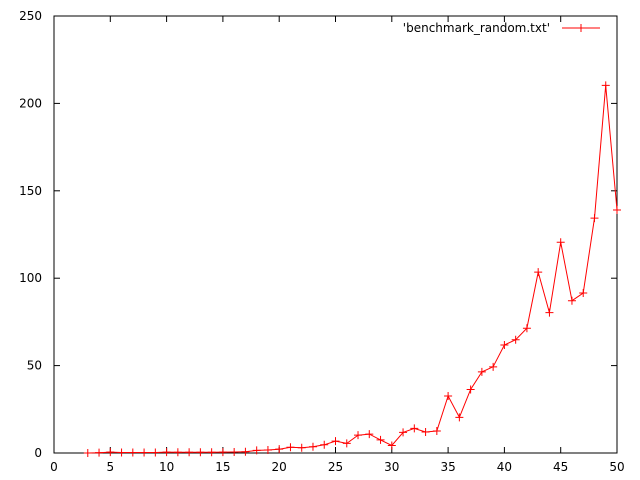  What do you see at coordinates (581, 28) in the screenshot?
I see `legend-marker` at bounding box center [581, 28].